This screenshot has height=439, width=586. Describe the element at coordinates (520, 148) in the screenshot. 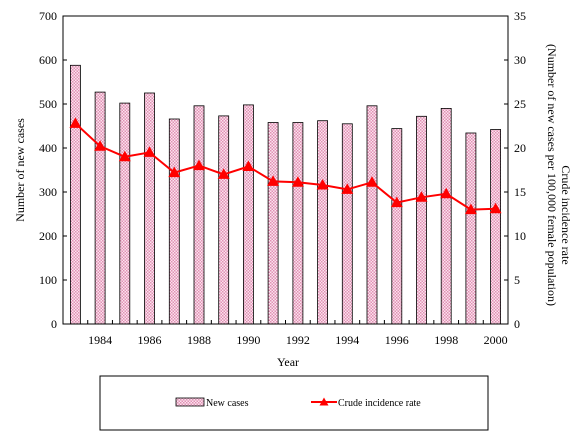

I see `y-right-tick-label: 20` at that location.